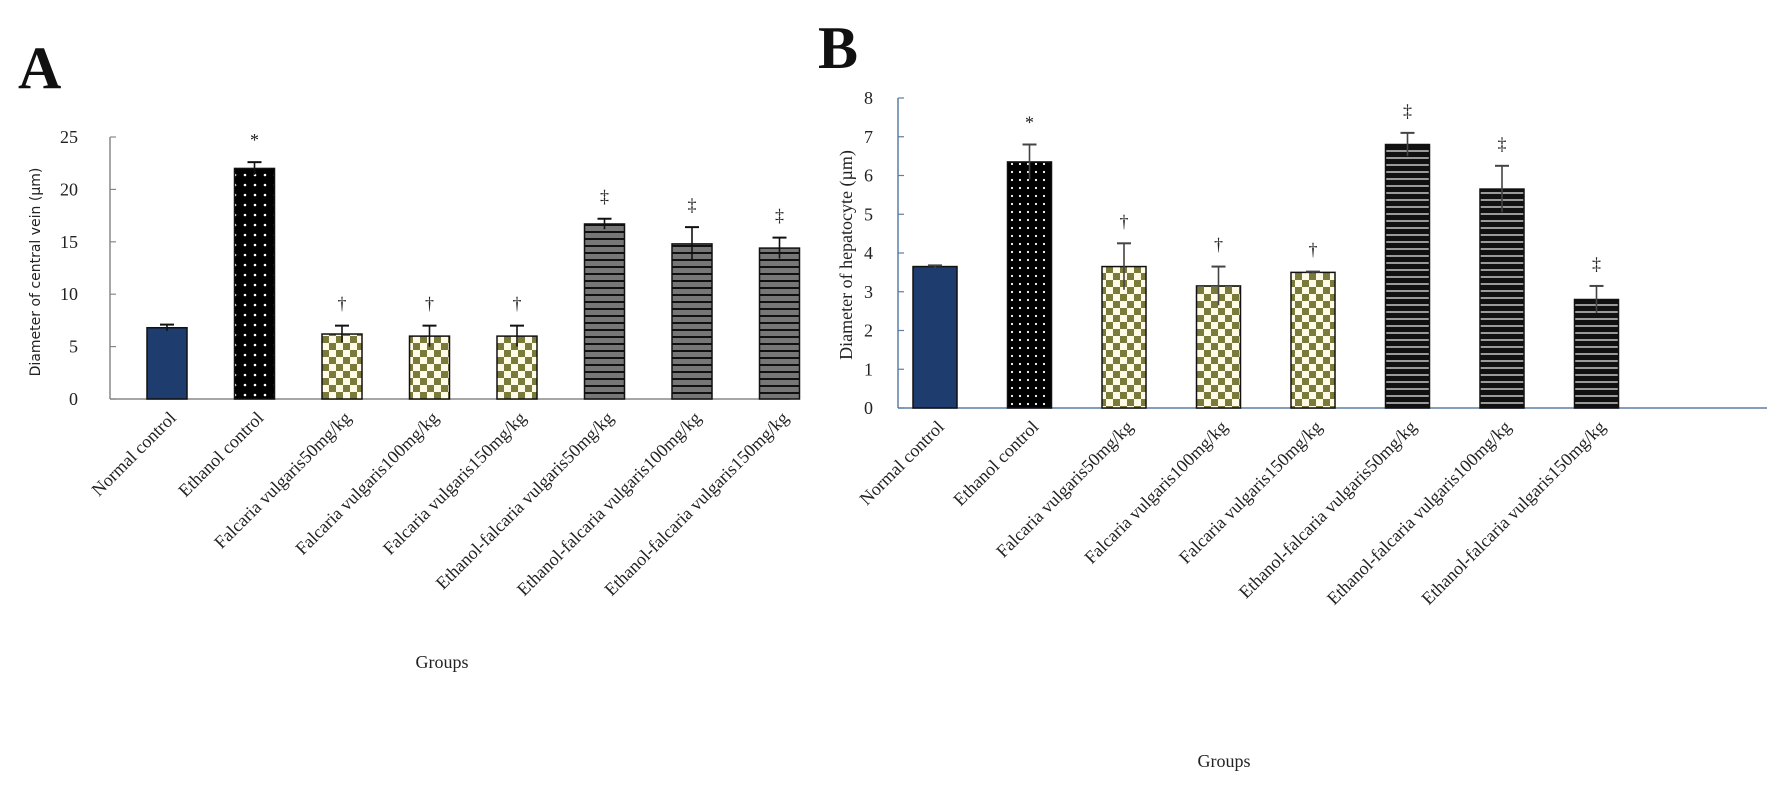 This screenshot has width=1781, height=800. I want to click on panel-letter-a: A, so click(39, 68).